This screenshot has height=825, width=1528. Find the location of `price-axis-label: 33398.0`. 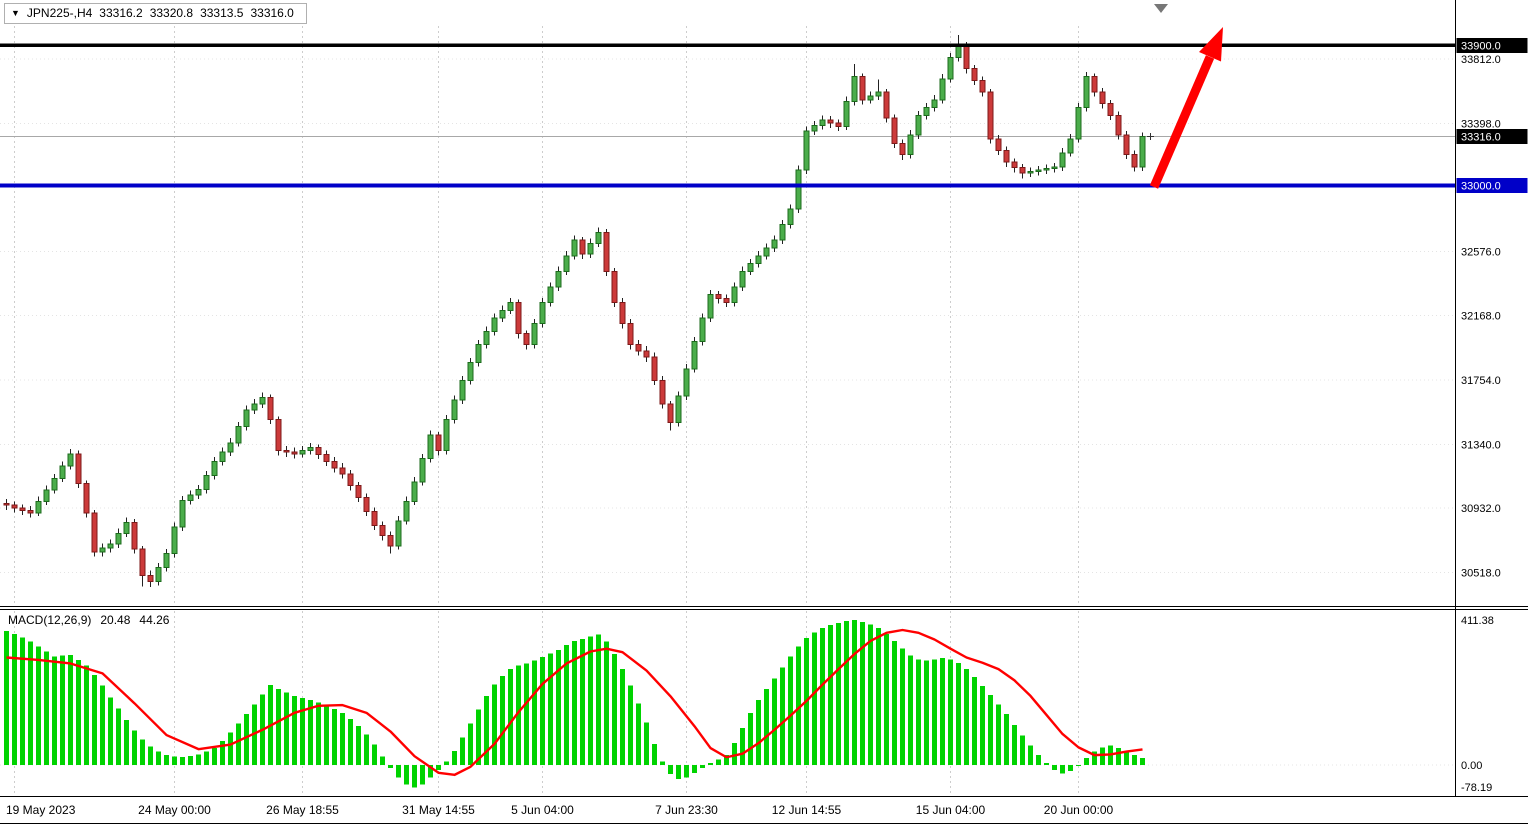

price-axis-label: 33398.0 is located at coordinates (1481, 125).